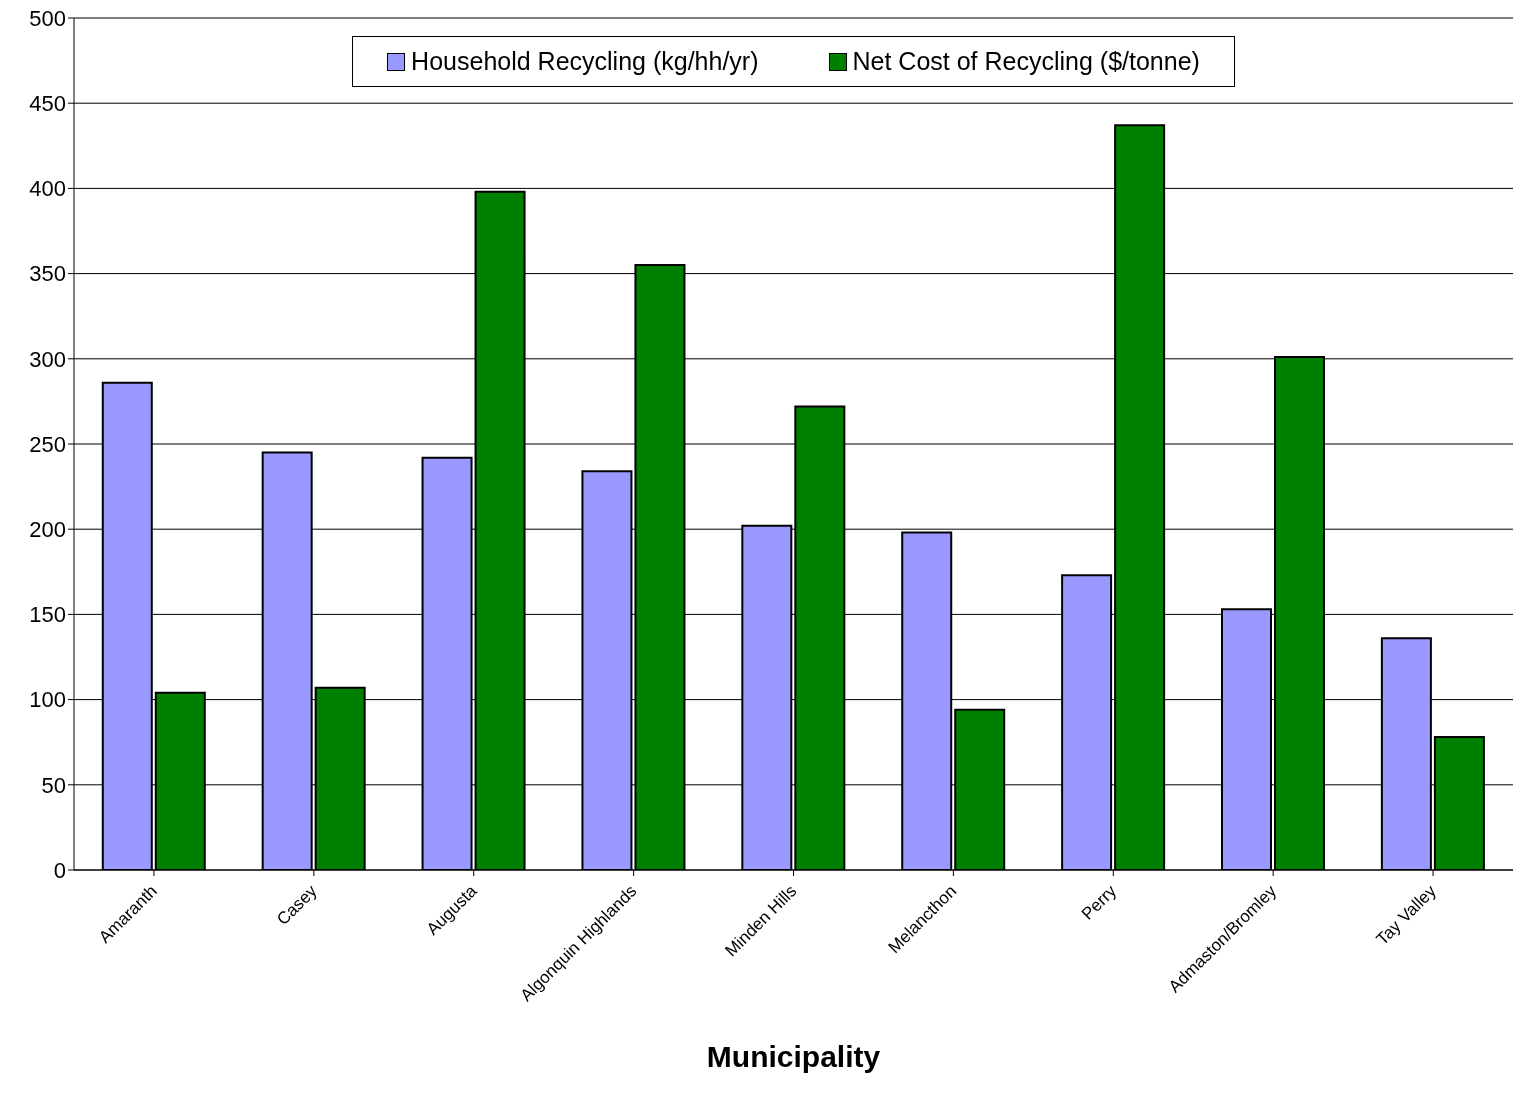  What do you see at coordinates (1026, 61) in the screenshot?
I see `legend-label: Net Cost of Recycling ($/tonne)` at bounding box center [1026, 61].